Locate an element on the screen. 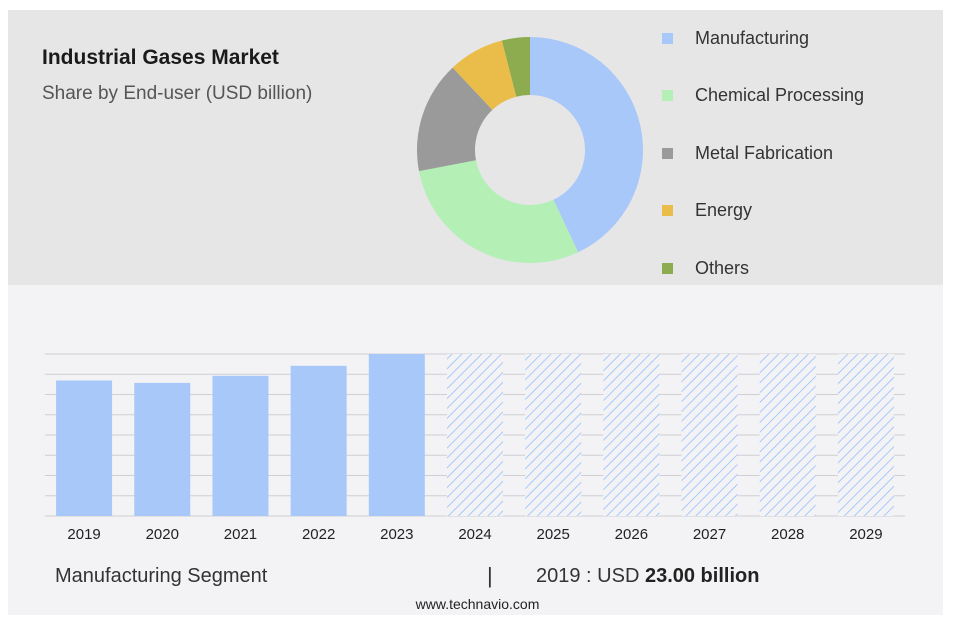 The image size is (955, 625). segment-label: Manufacturing Segment is located at coordinates (161, 576).